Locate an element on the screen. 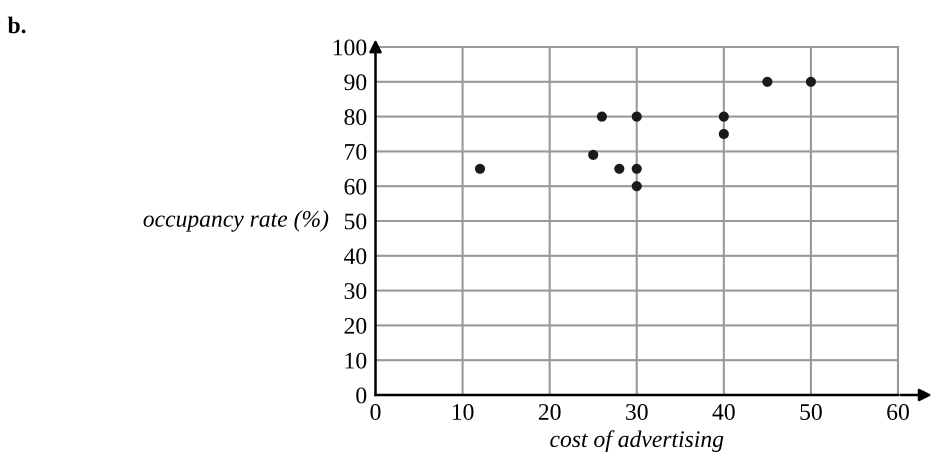 The height and width of the screenshot is (475, 938). text: b. is located at coordinates (17, 25).